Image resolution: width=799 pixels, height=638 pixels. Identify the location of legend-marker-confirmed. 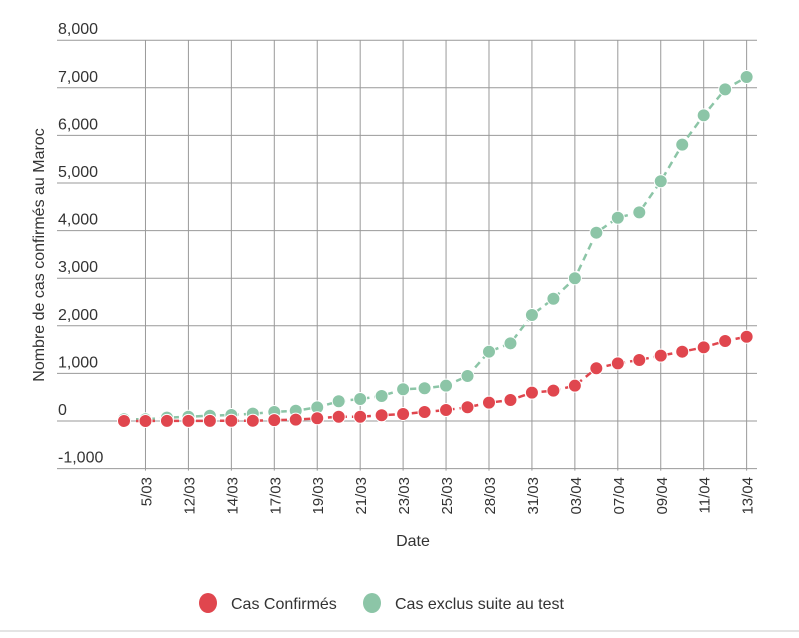
(208, 603).